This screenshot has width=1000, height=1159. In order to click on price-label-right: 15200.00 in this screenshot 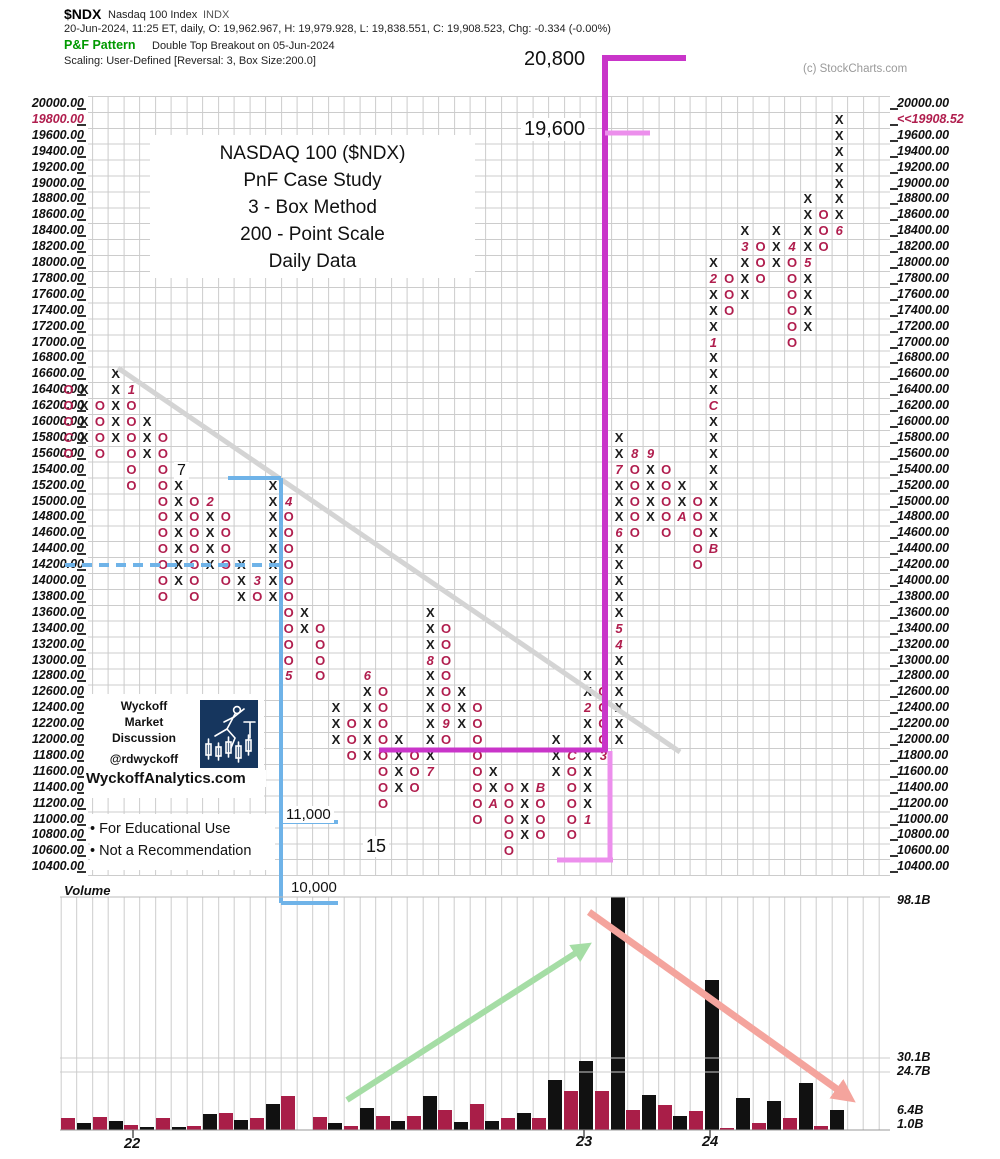, I will do `click(923, 484)`.